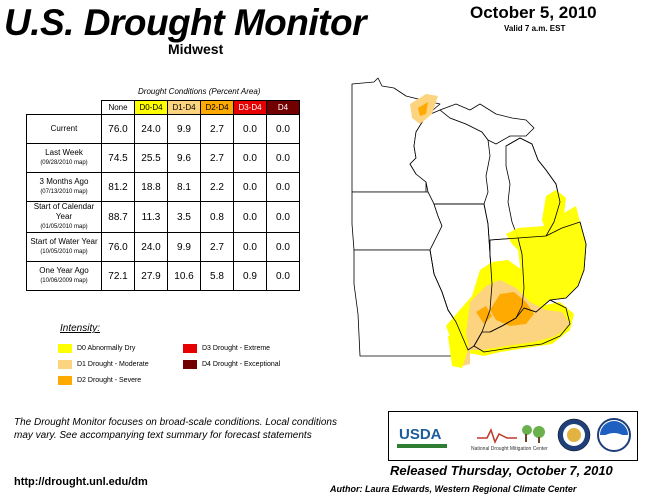  I want to click on table-caption: Drought Conditions (Percent Area), so click(199, 91).